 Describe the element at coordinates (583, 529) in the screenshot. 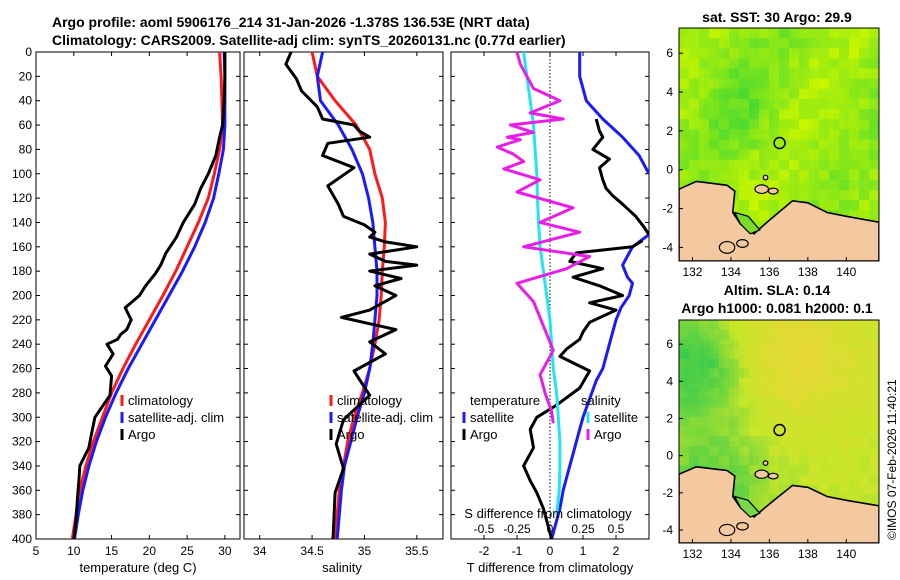

I see `s-diff-tick-label: 0.25` at that location.